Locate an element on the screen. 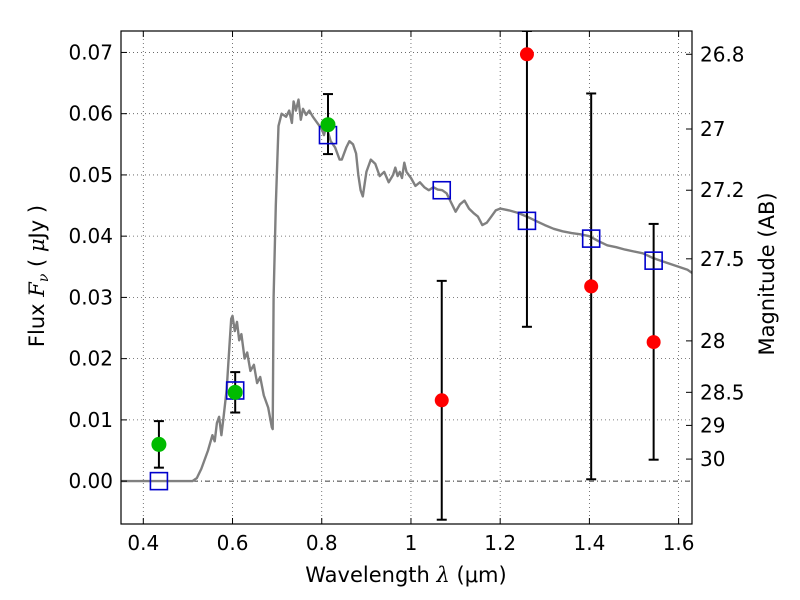  x-axis-label: Wavelength λ (μm) is located at coordinates (405, 575).